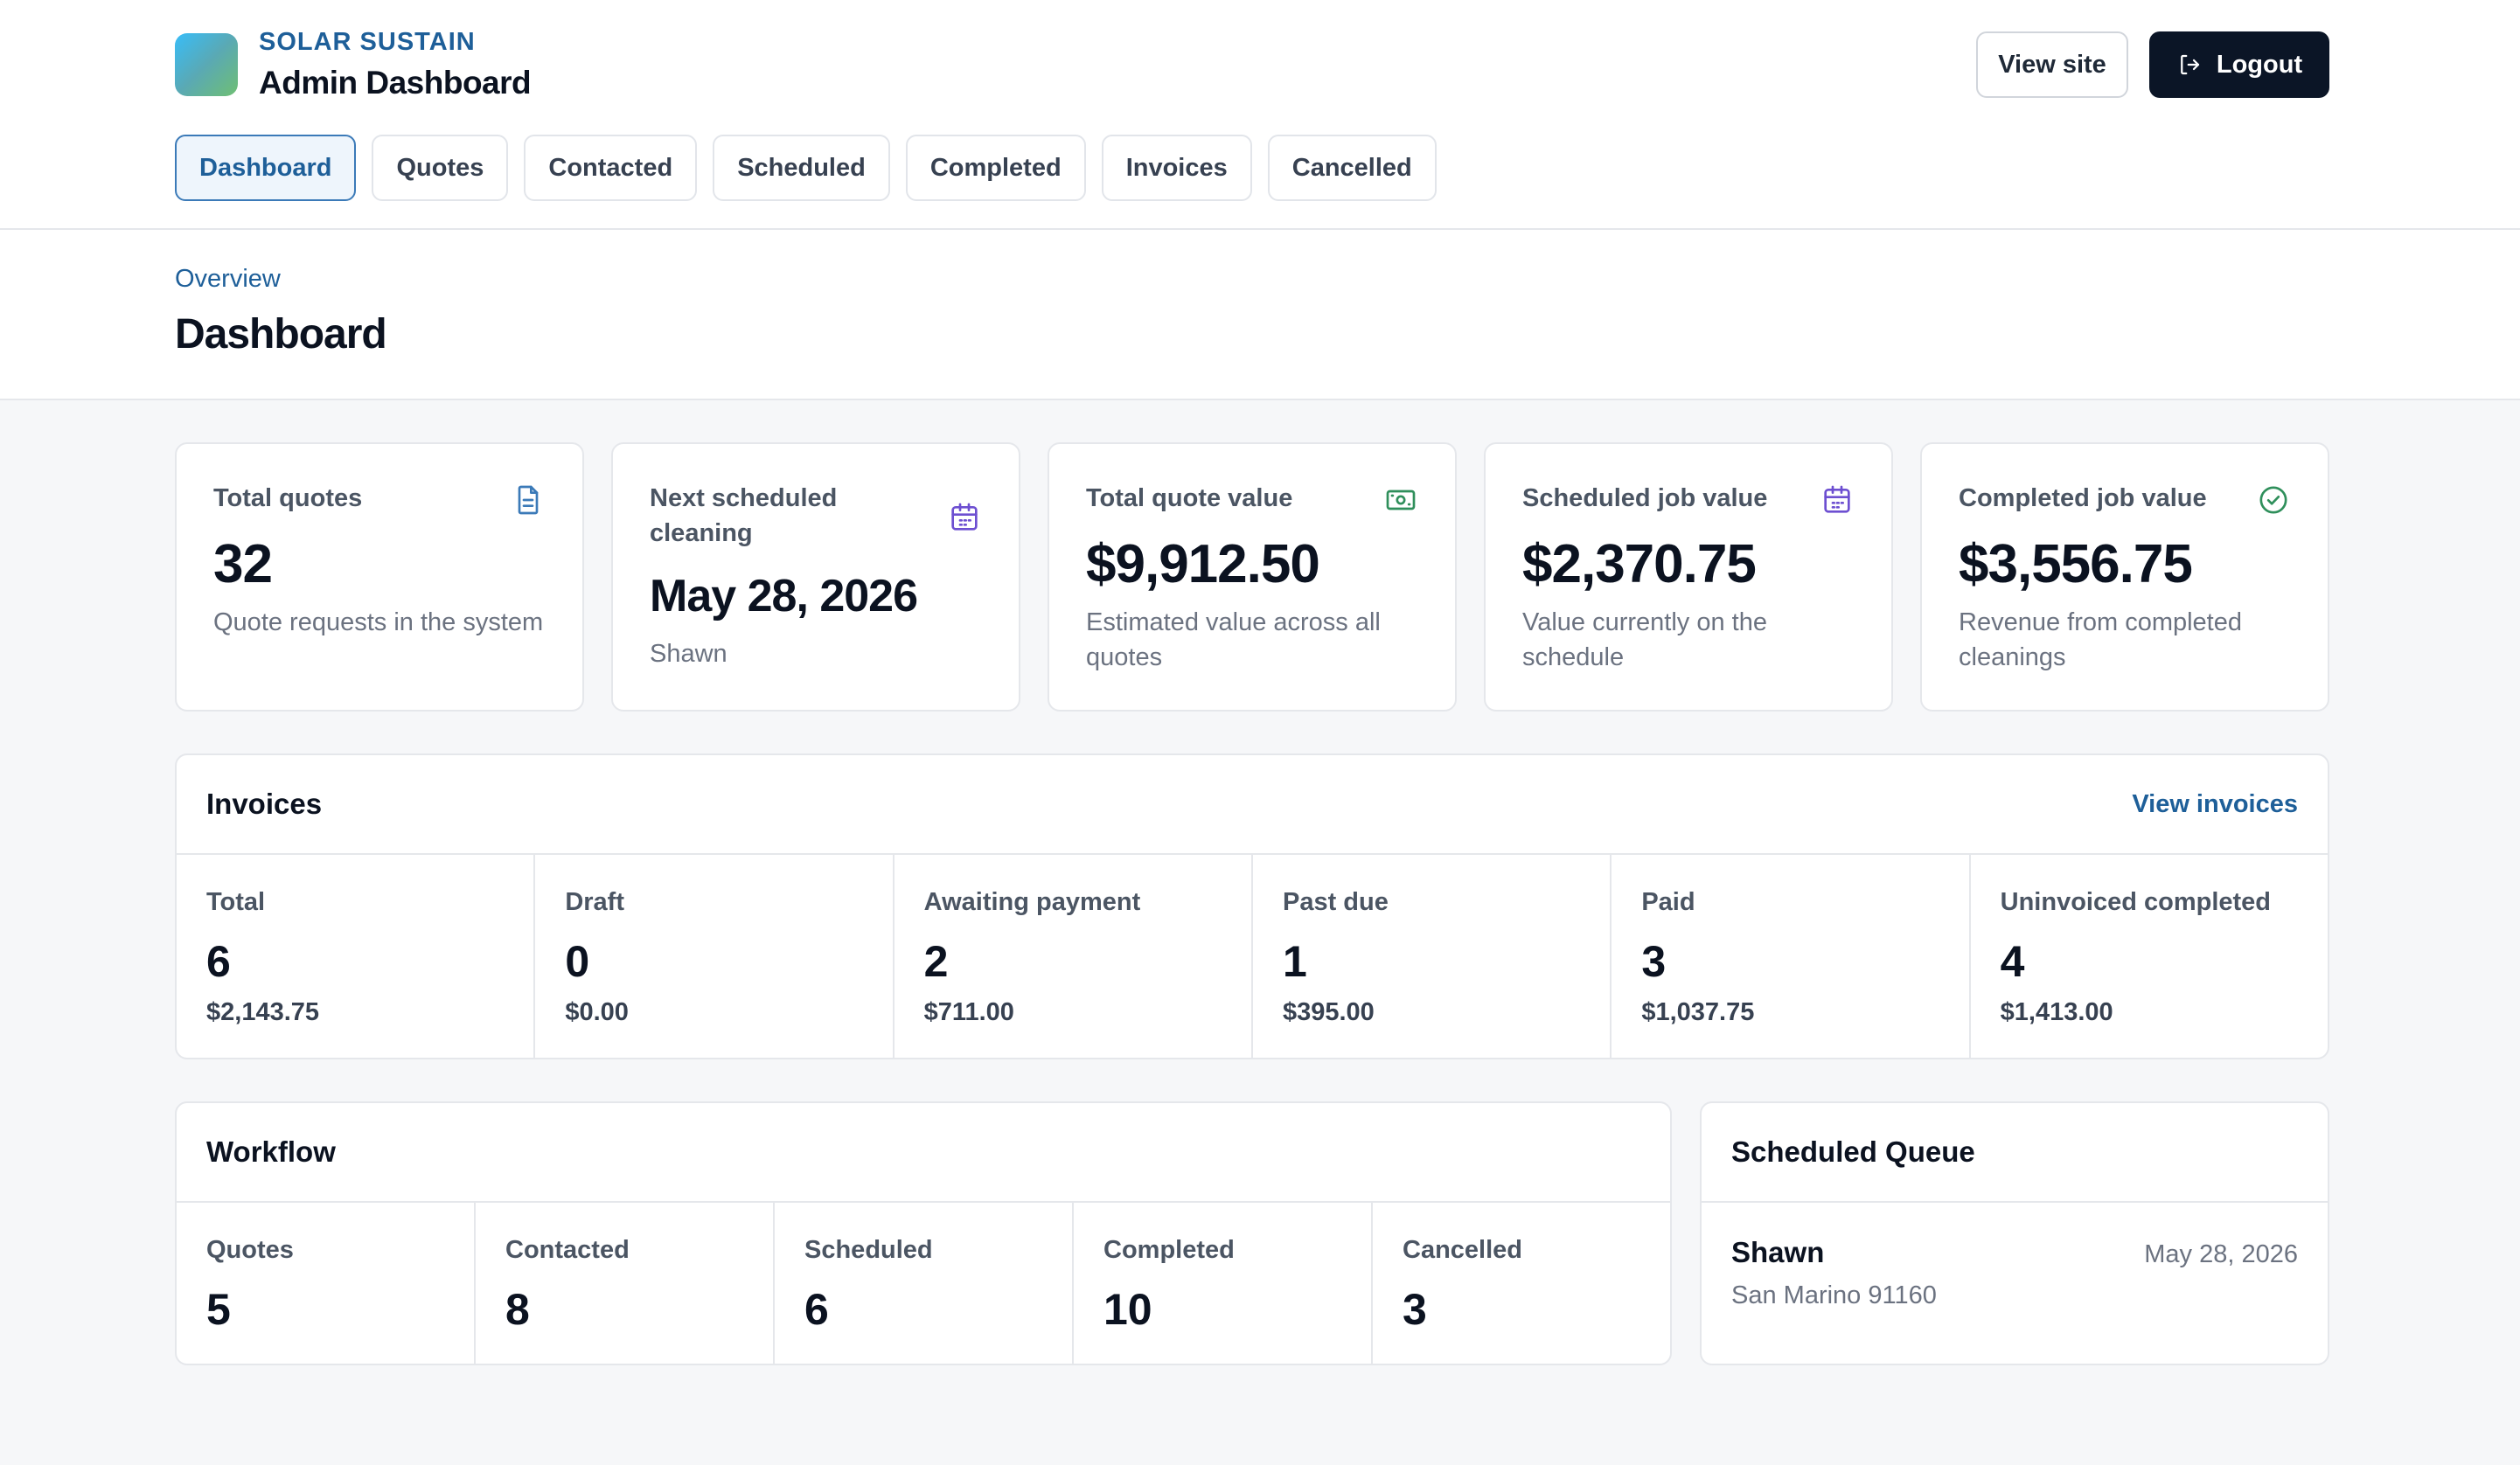 The image size is (2520, 1465). I want to click on invoice-stat-label: Uninvoiced completed, so click(2136, 902).